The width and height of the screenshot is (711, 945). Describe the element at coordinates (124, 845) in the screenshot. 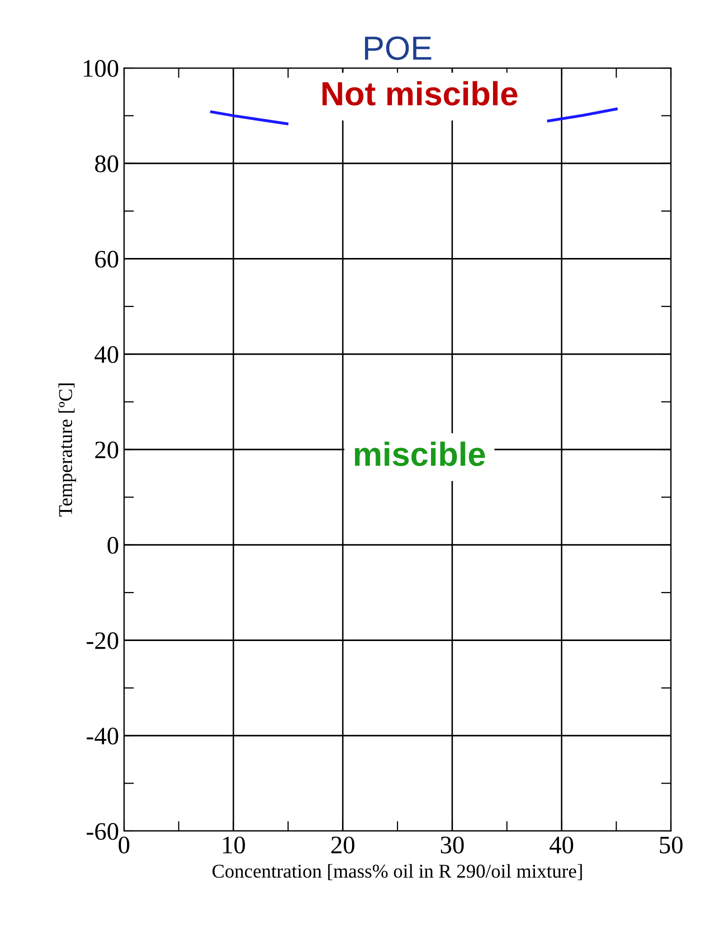

I see `x-tick-label: 0` at that location.